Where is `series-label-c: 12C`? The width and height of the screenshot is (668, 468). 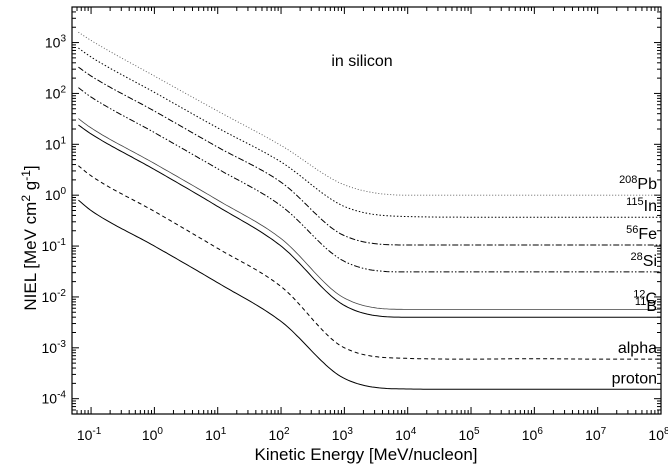
series-label-c: 12C is located at coordinates (645, 297).